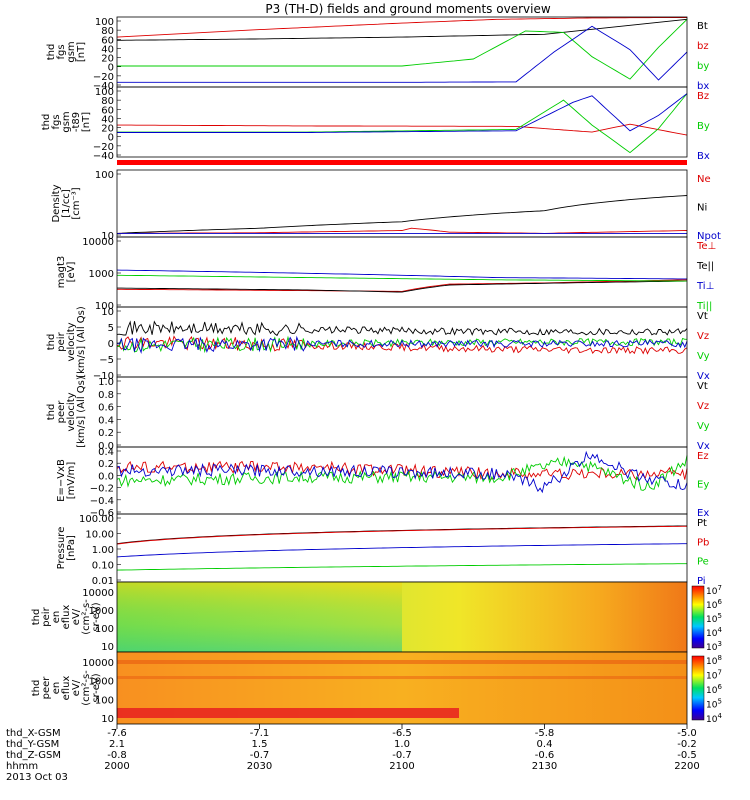  What do you see at coordinates (37, 777) in the screenshot?
I see `date-label: 2013 Oct 03` at bounding box center [37, 777].